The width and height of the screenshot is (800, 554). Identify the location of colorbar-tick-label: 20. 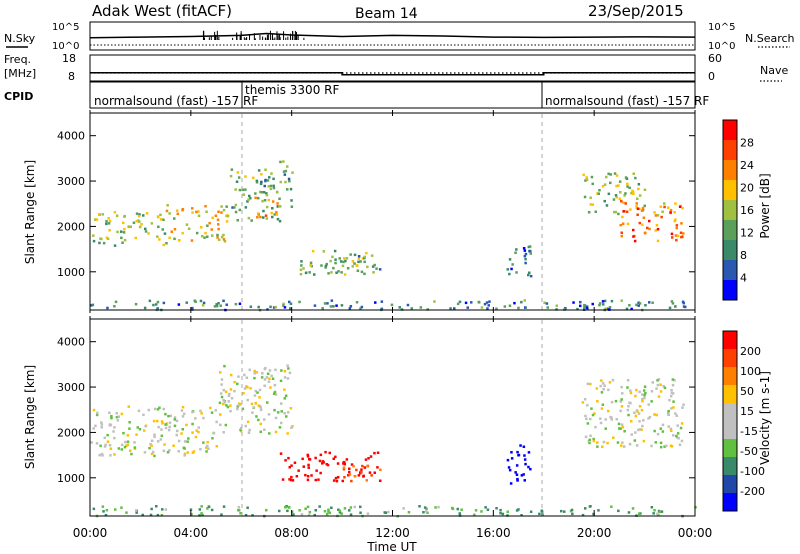
(747, 188).